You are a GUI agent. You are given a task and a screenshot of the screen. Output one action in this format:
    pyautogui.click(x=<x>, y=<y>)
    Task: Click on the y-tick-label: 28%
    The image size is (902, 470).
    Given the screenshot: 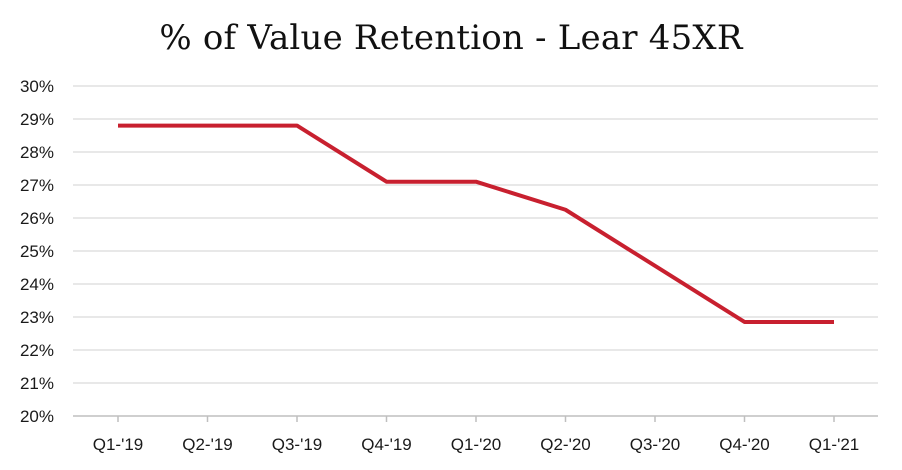 What is the action you would take?
    pyautogui.click(x=37, y=152)
    